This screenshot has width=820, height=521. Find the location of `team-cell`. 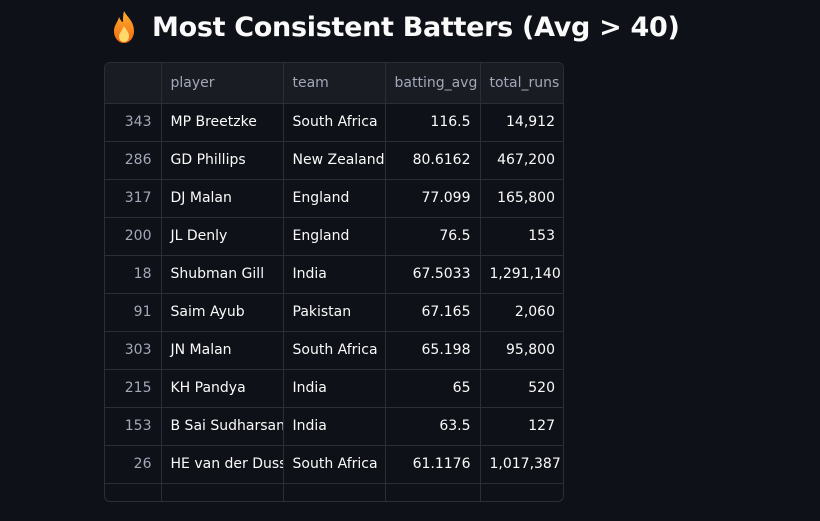

team-cell is located at coordinates (334, 492).